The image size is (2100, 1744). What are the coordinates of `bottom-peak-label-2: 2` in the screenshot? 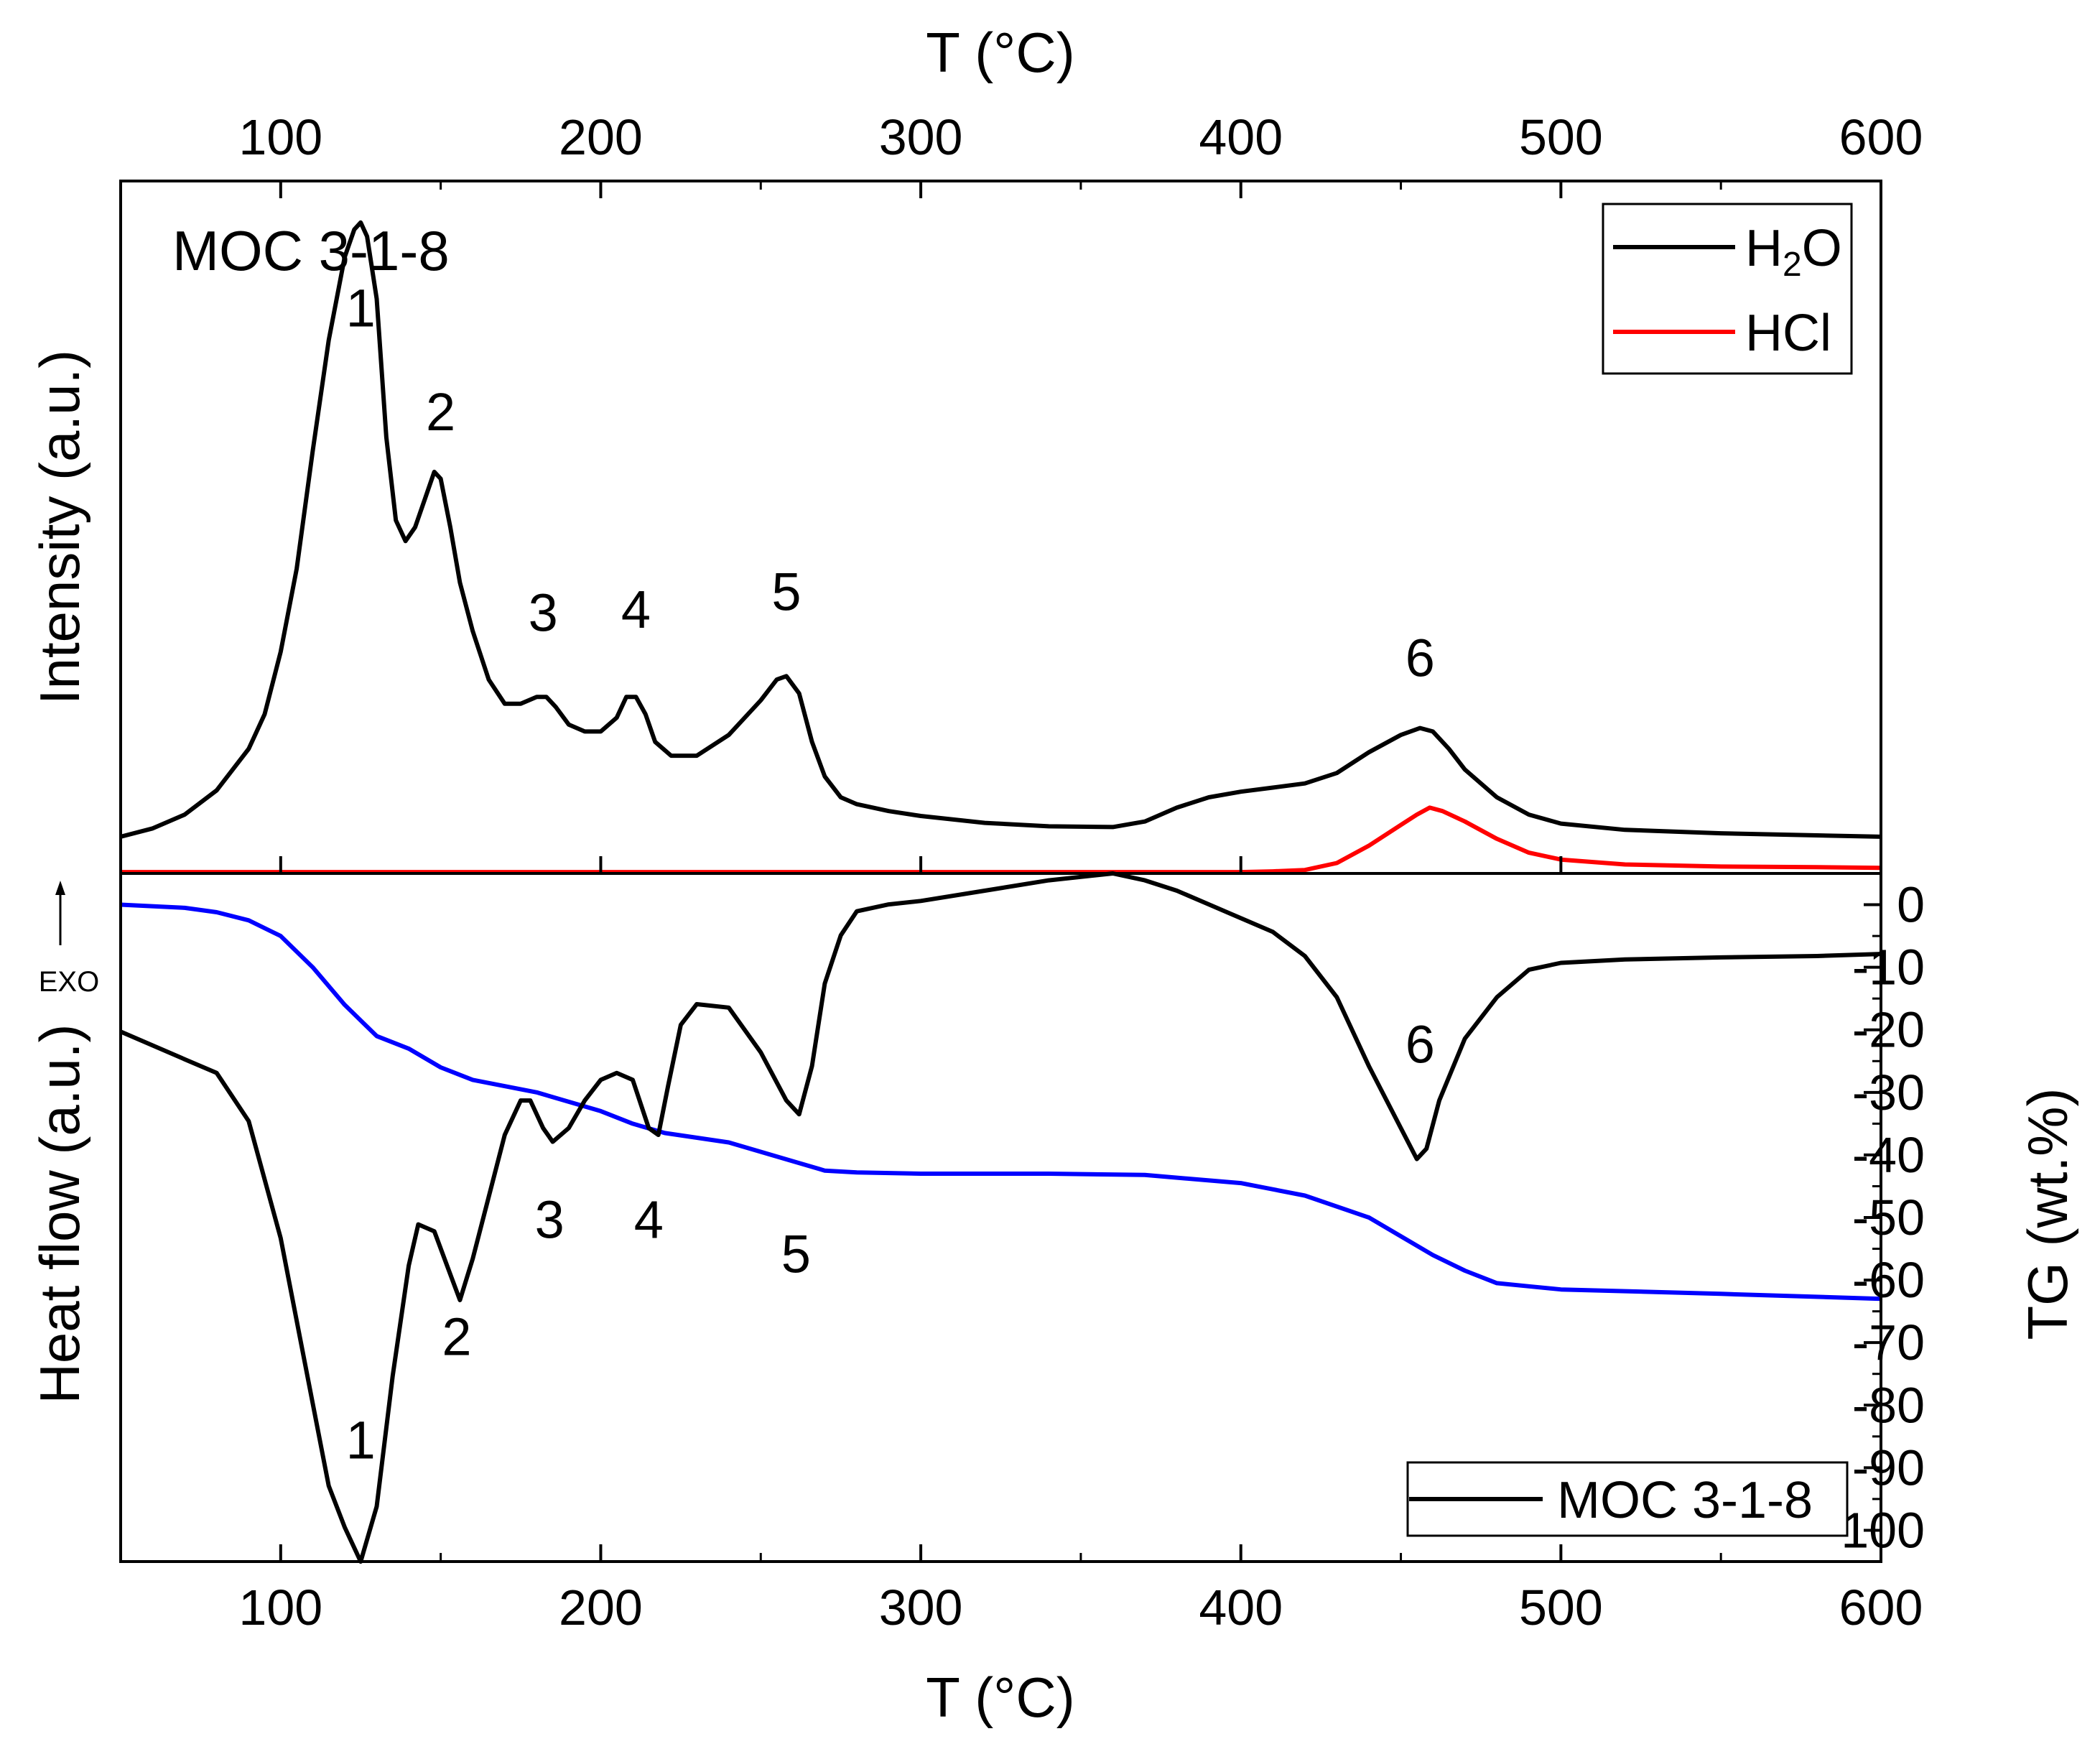 It's located at (456, 1337).